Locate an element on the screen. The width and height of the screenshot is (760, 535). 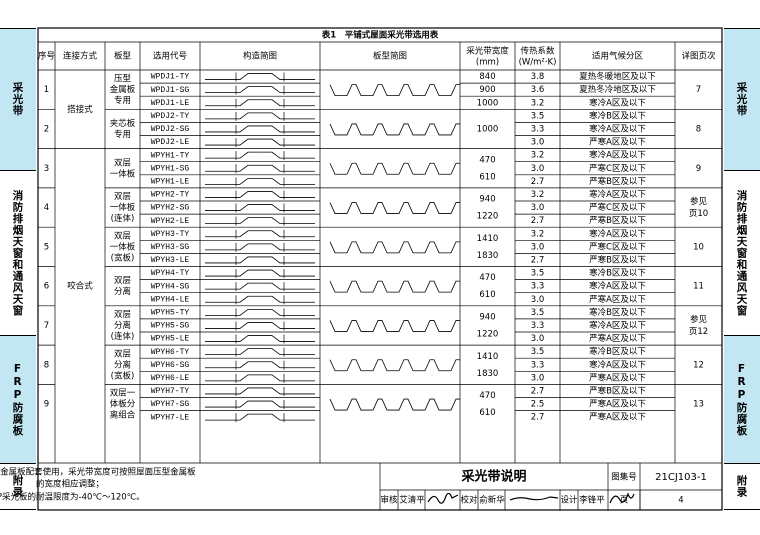
k-value: 2.5 is located at coordinates (538, 405).